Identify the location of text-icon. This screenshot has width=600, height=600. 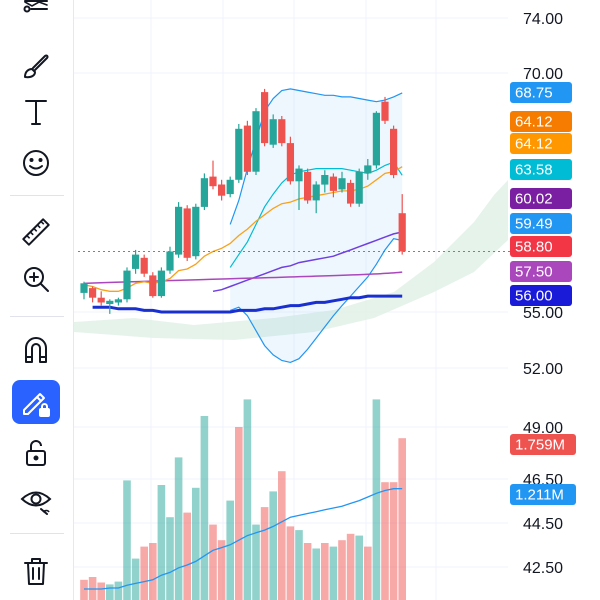
(36, 112).